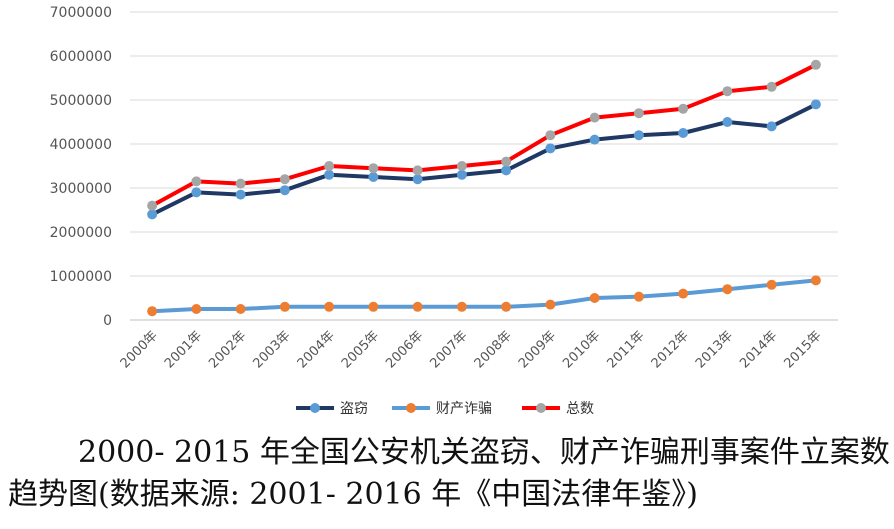 The image size is (894, 529). Describe the element at coordinates (81, 277) in the screenshot. I see `y-tick-label: 1000000` at that location.